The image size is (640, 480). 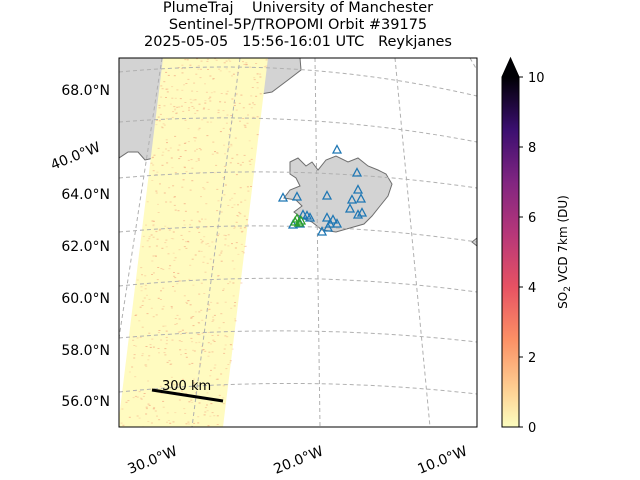 I want to click on colorbar-tick-label: 8, so click(x=532, y=148).